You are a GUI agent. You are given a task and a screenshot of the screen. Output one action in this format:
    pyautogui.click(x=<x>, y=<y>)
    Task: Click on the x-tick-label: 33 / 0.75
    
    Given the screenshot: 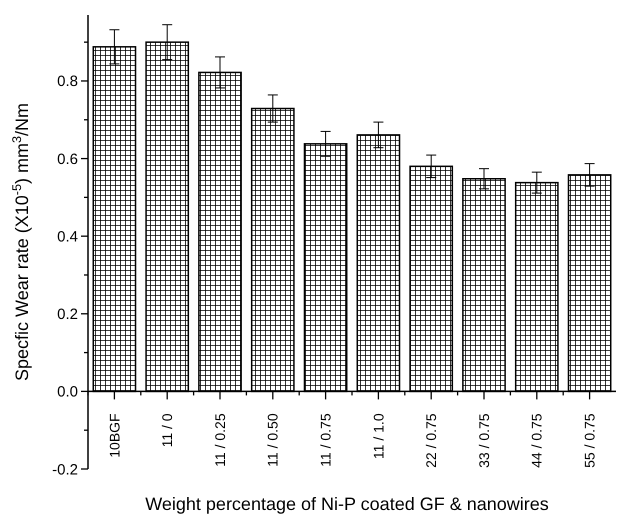 What is the action you would take?
    pyautogui.click(x=484, y=440)
    